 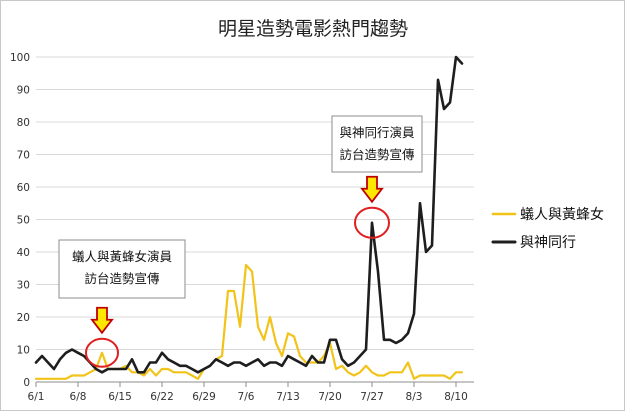 What do you see at coordinates (23, 156) in the screenshot?
I see `y-tick-label: 70` at bounding box center [23, 156].